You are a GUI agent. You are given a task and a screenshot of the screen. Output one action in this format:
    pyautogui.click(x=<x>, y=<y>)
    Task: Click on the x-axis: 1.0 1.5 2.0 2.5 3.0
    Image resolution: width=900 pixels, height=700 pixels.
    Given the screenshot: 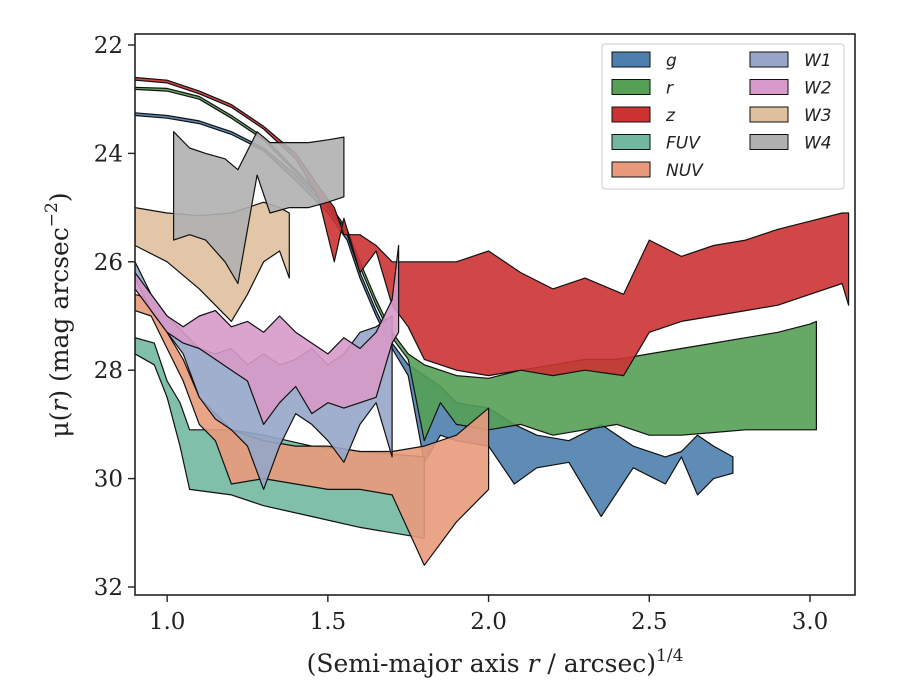 What is the action you would take?
    pyautogui.click(x=488, y=615)
    